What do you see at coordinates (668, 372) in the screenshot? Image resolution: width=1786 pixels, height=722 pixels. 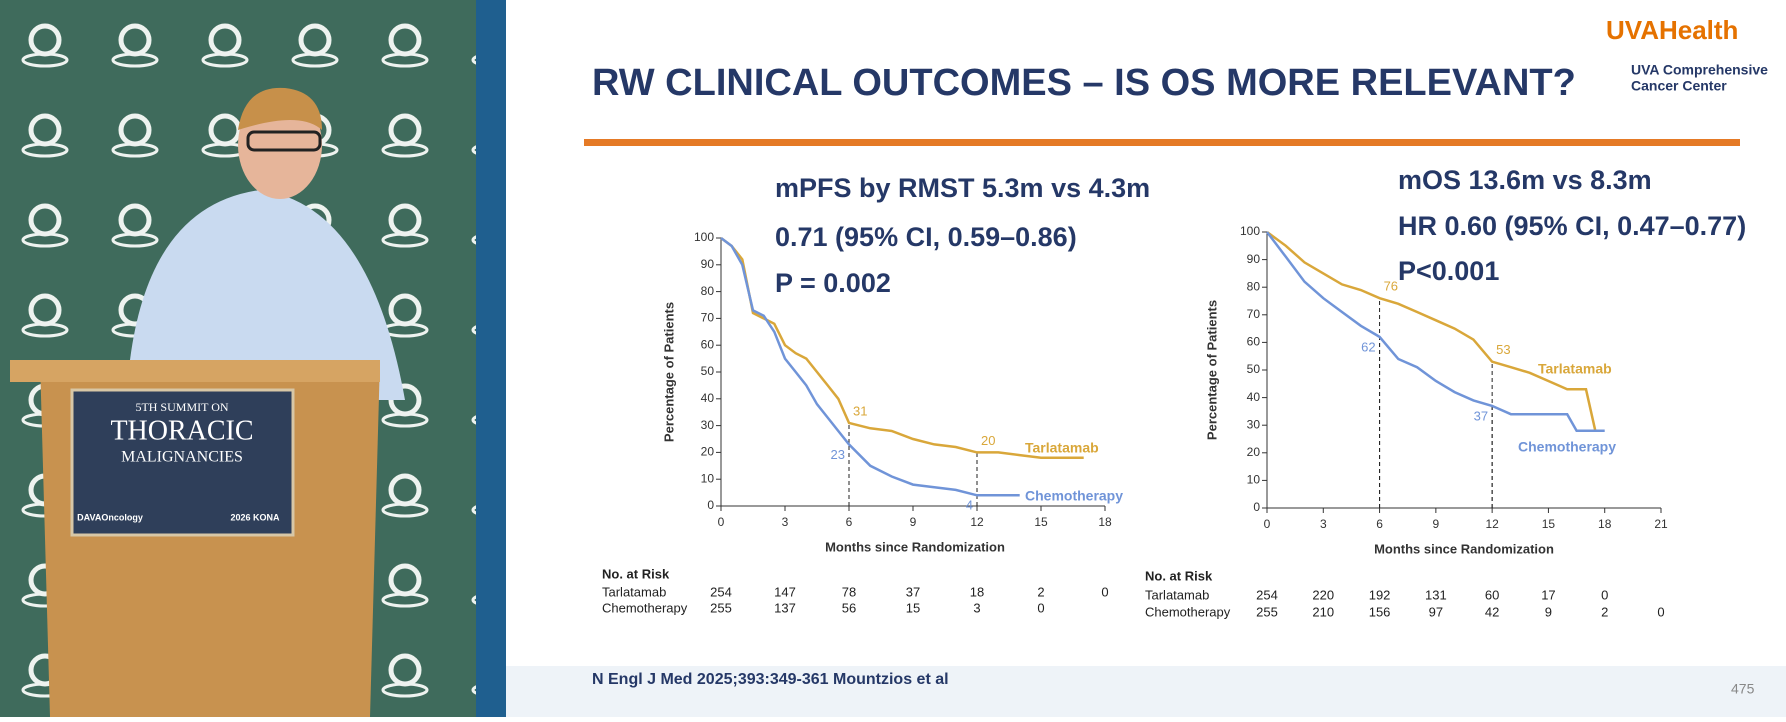 I see `y-axis-label: Percentage of Patients` at bounding box center [668, 372].